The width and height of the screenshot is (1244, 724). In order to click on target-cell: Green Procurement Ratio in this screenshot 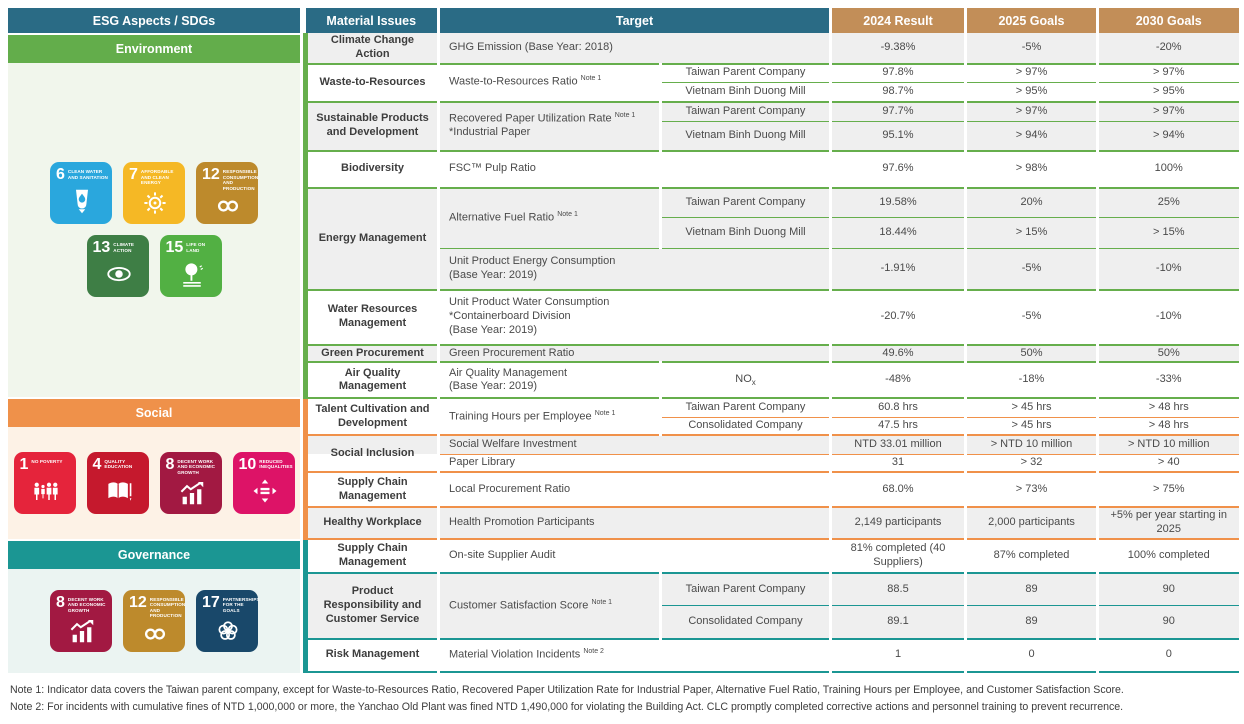, I will do `click(634, 354)`.